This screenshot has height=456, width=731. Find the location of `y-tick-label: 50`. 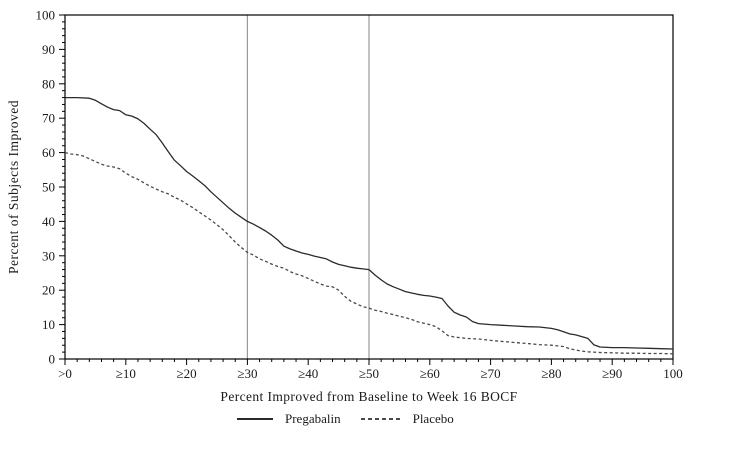

y-tick-label: 50 is located at coordinates (48, 187).